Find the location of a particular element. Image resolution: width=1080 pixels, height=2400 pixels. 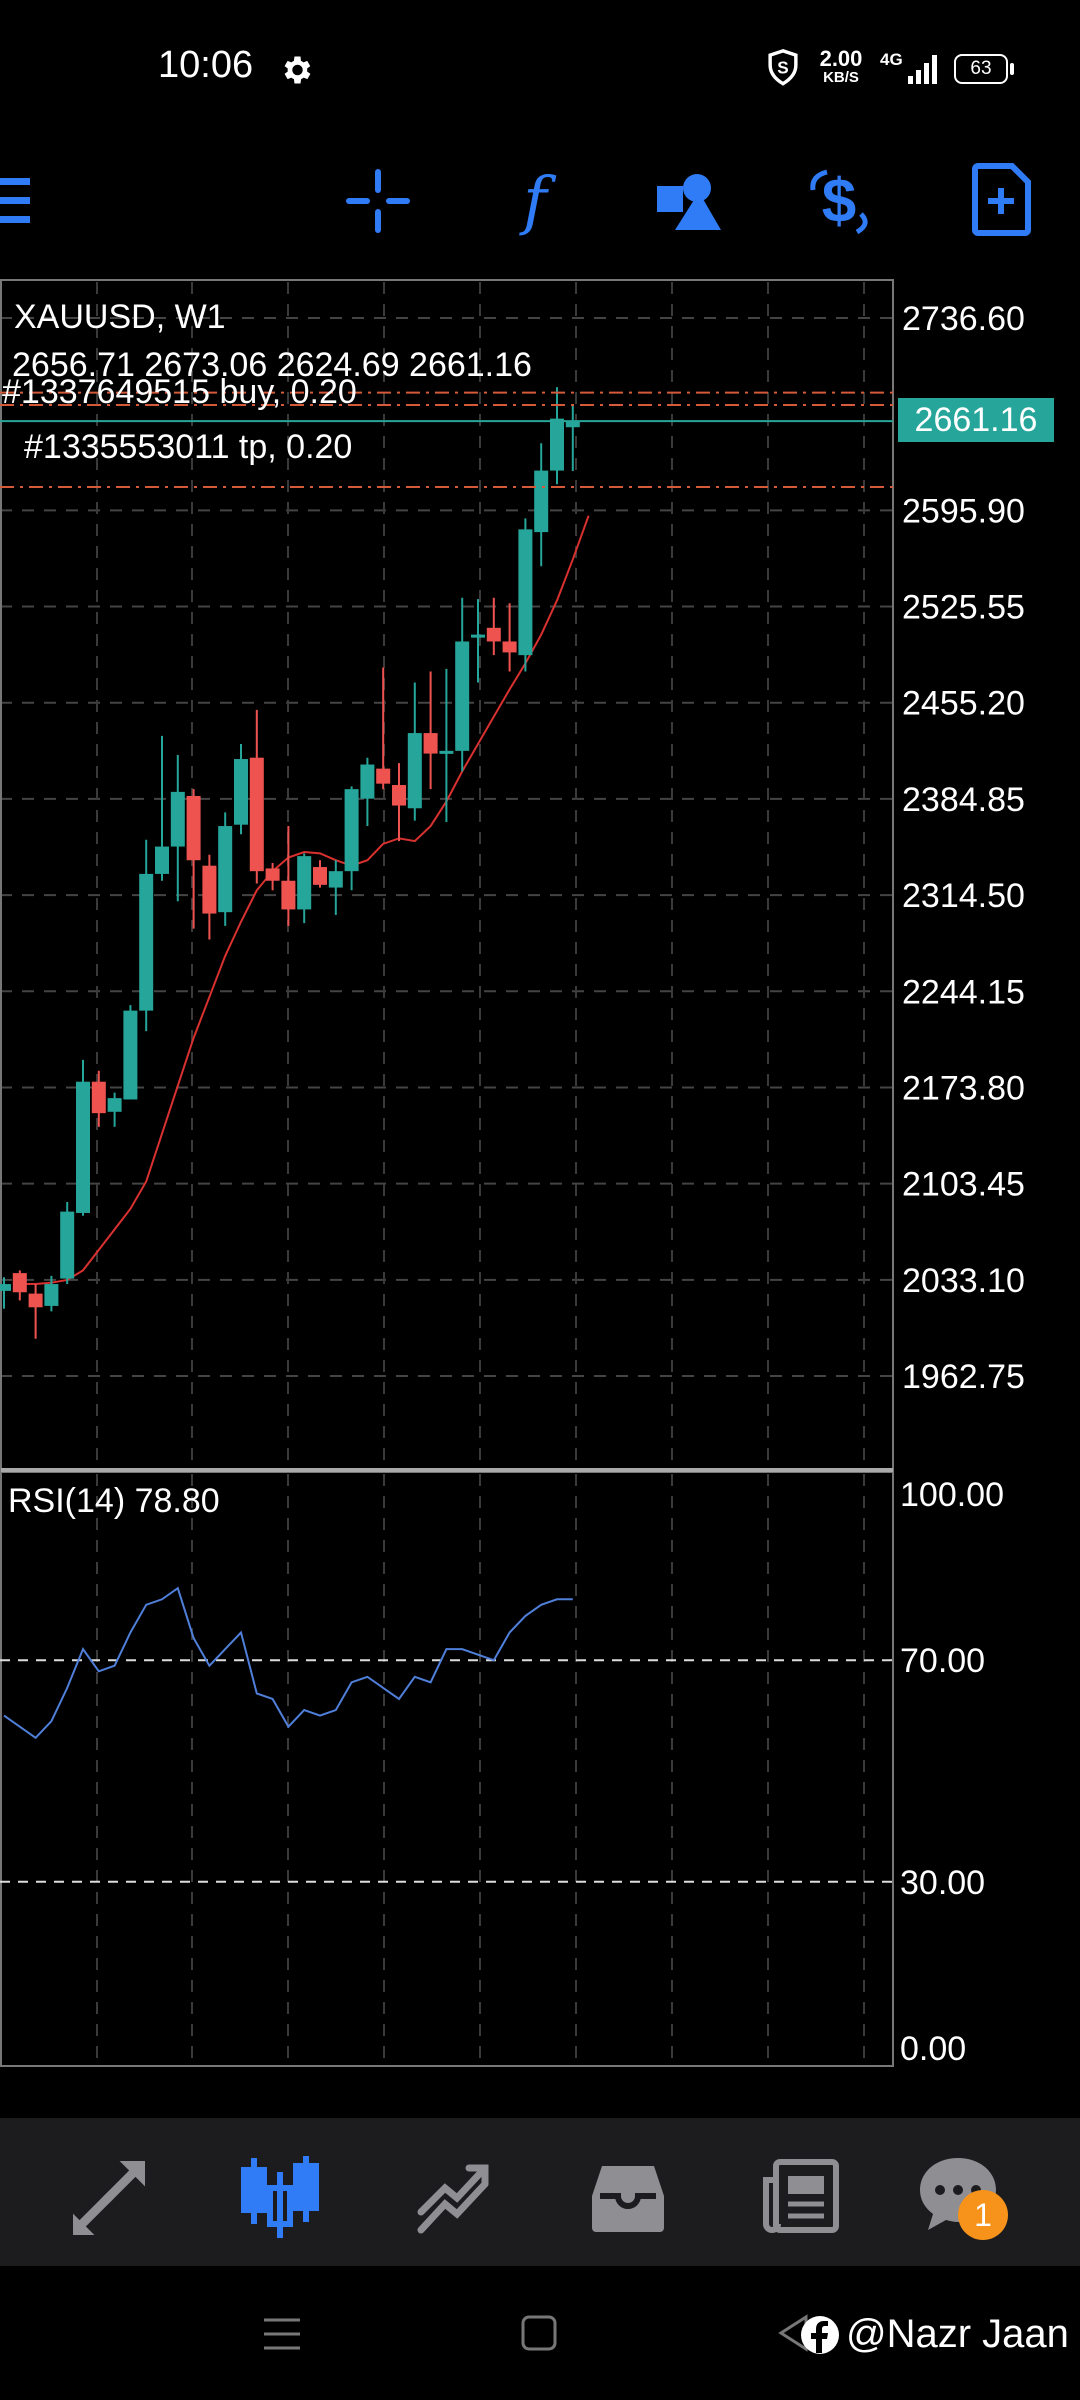

objects-shapes-icon is located at coordinates (688, 201).